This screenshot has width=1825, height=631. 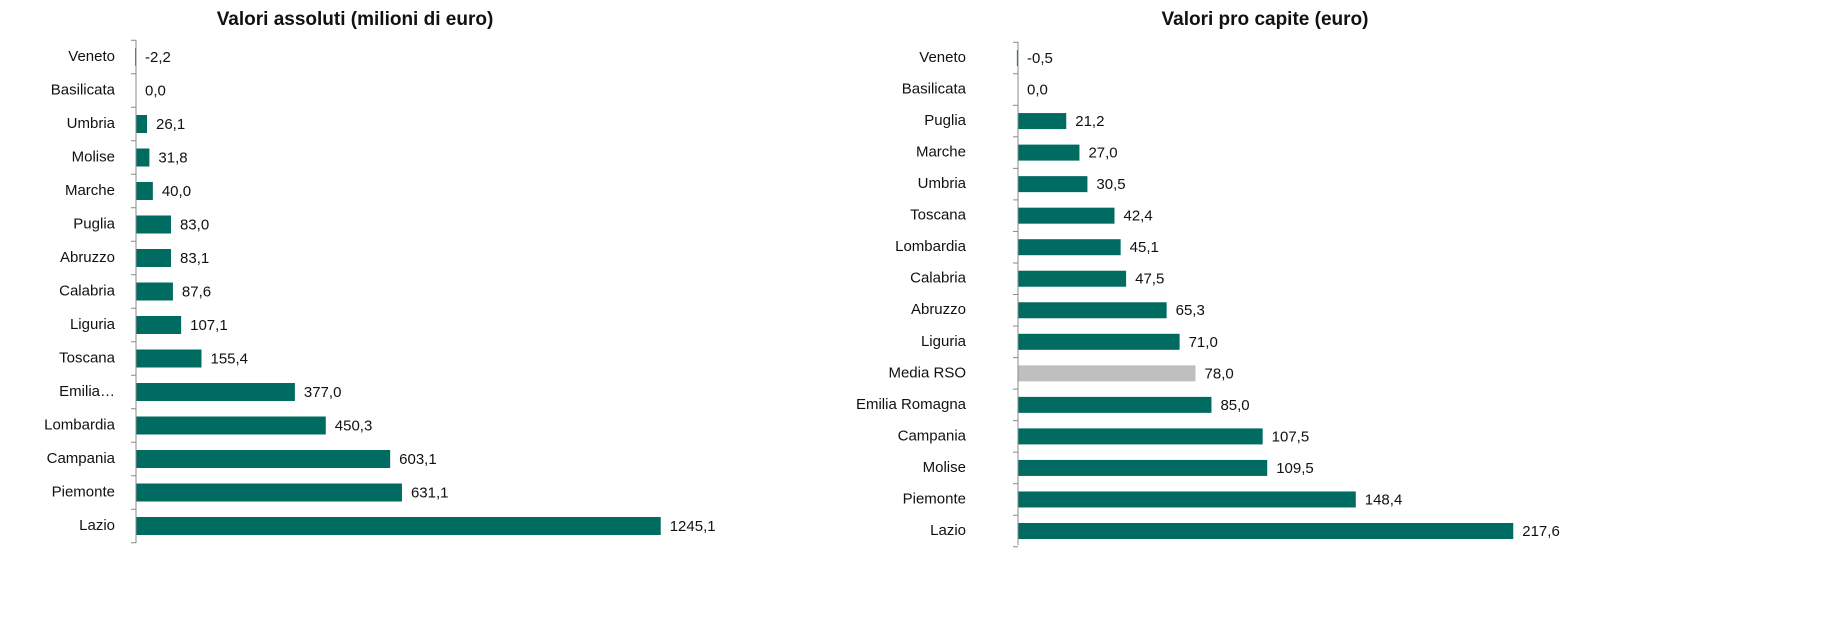 I want to click on value-label: 107,5, so click(x=1291, y=436).